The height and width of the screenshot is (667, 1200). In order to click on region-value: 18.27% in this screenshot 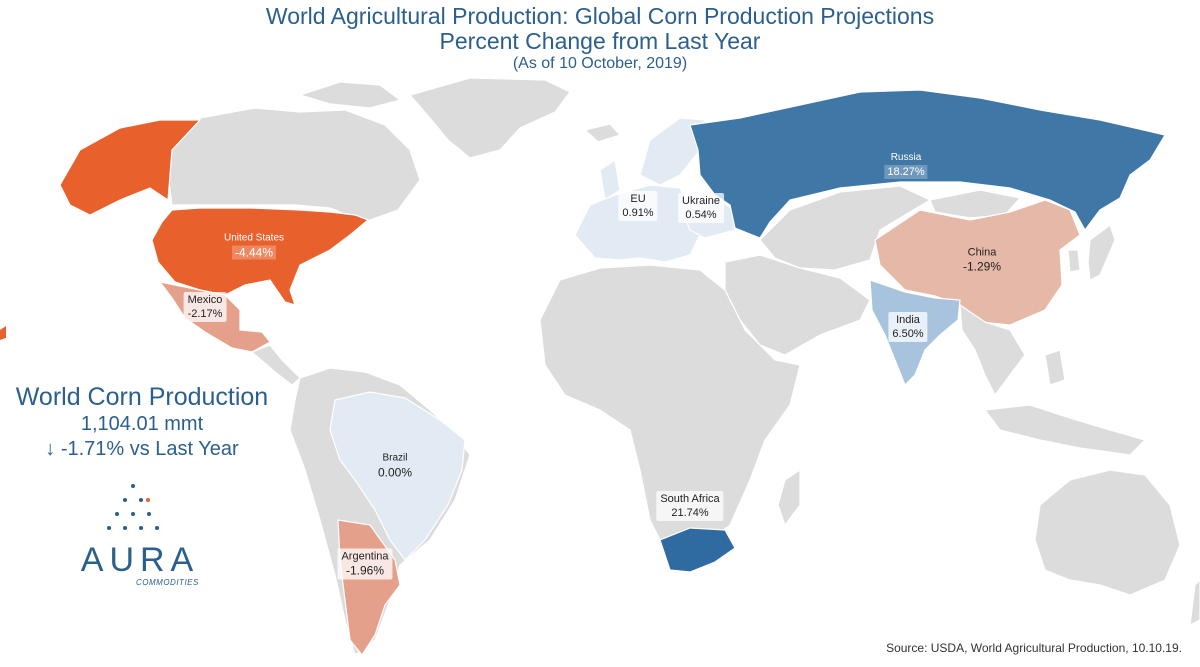, I will do `click(906, 172)`.